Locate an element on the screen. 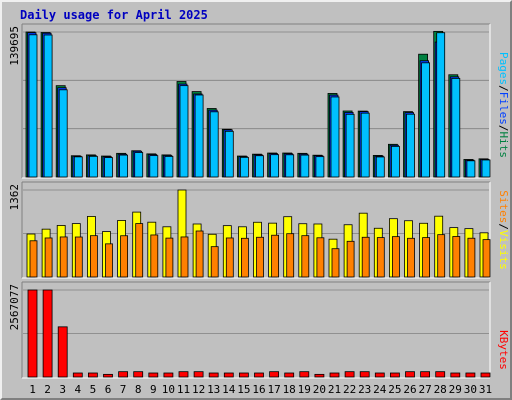 This screenshot has height=400, width=512. day-label-12: 12 is located at coordinates (198, 389).